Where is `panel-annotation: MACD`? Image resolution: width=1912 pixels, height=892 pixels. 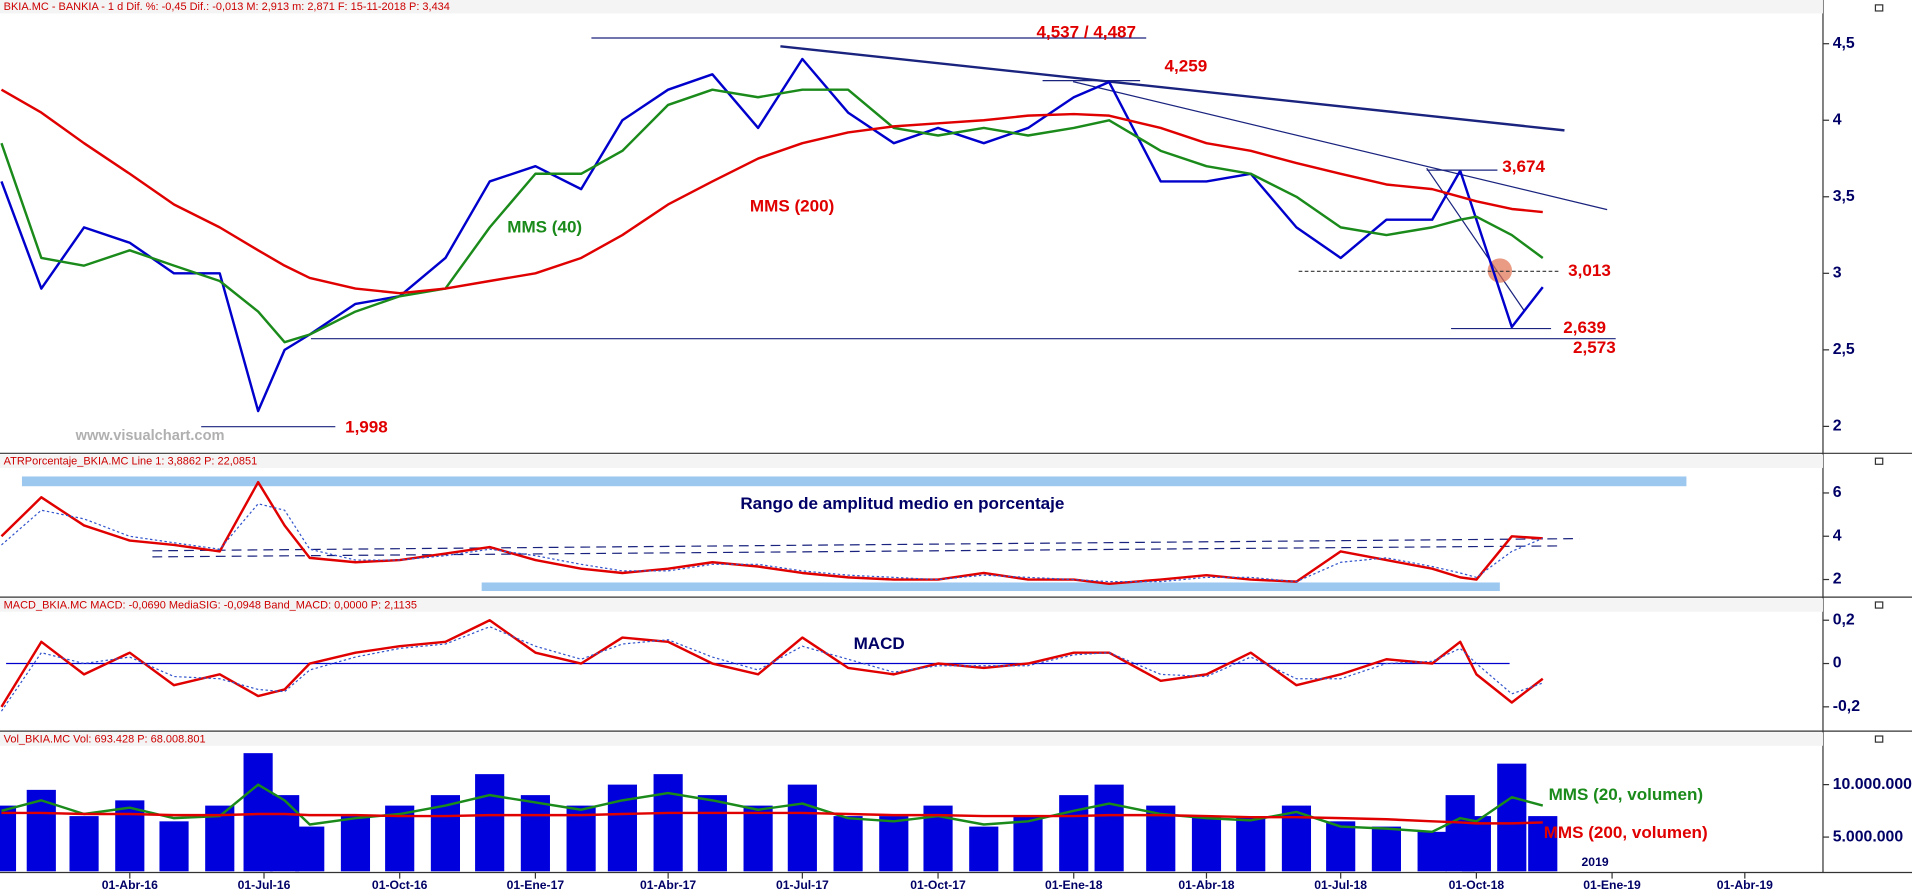
panel-annotation: MACD is located at coordinates (879, 643).